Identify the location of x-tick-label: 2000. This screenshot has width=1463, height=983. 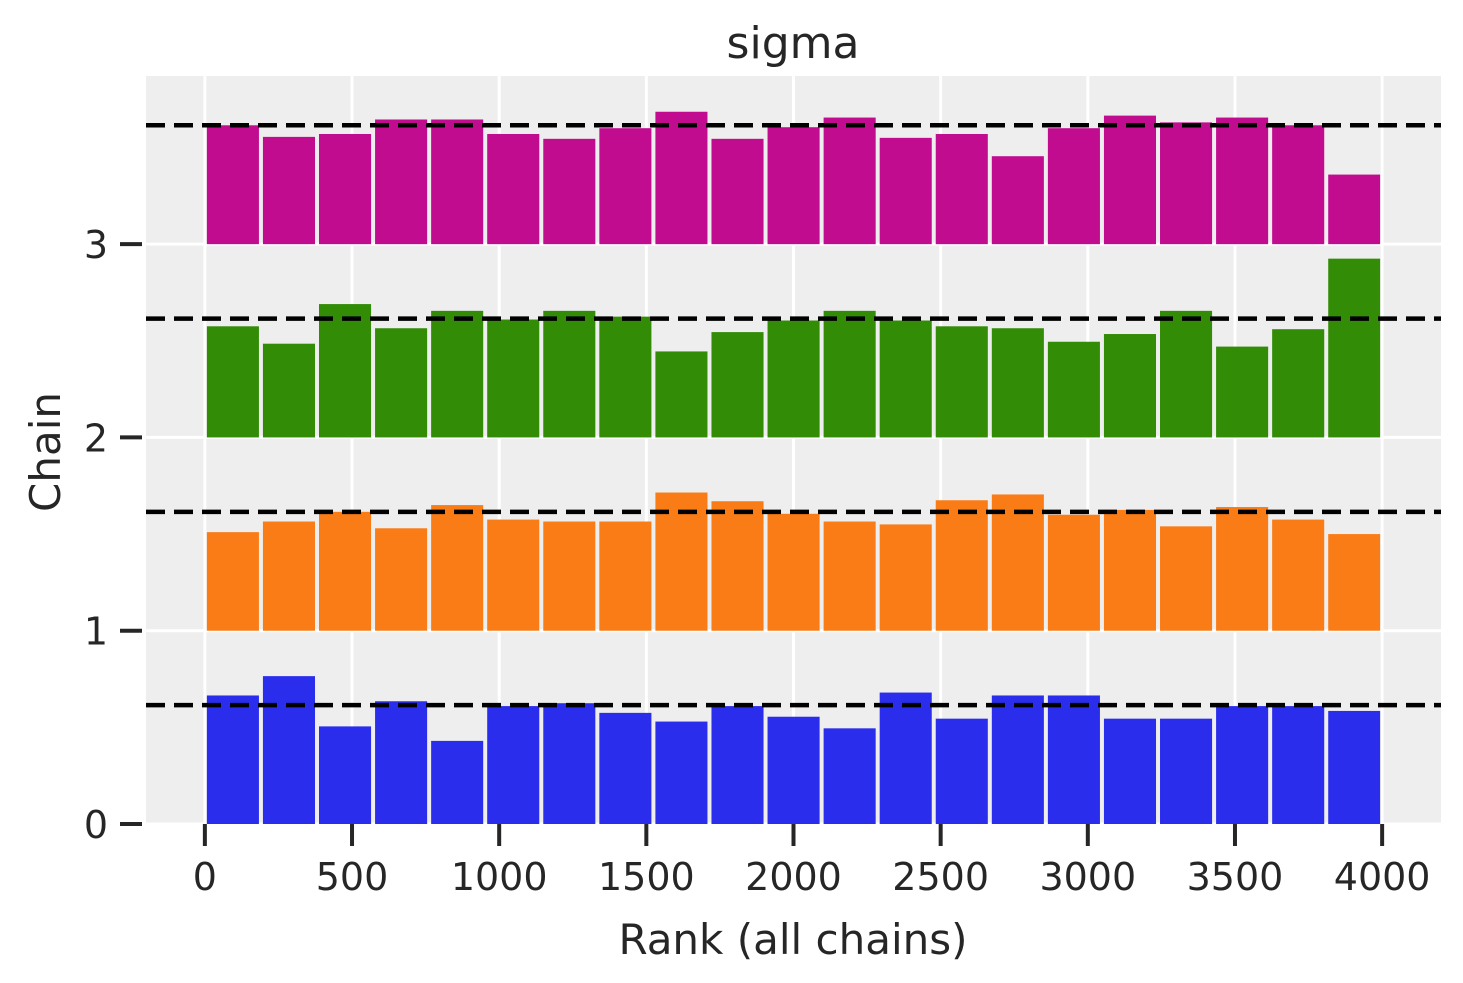
(793, 877).